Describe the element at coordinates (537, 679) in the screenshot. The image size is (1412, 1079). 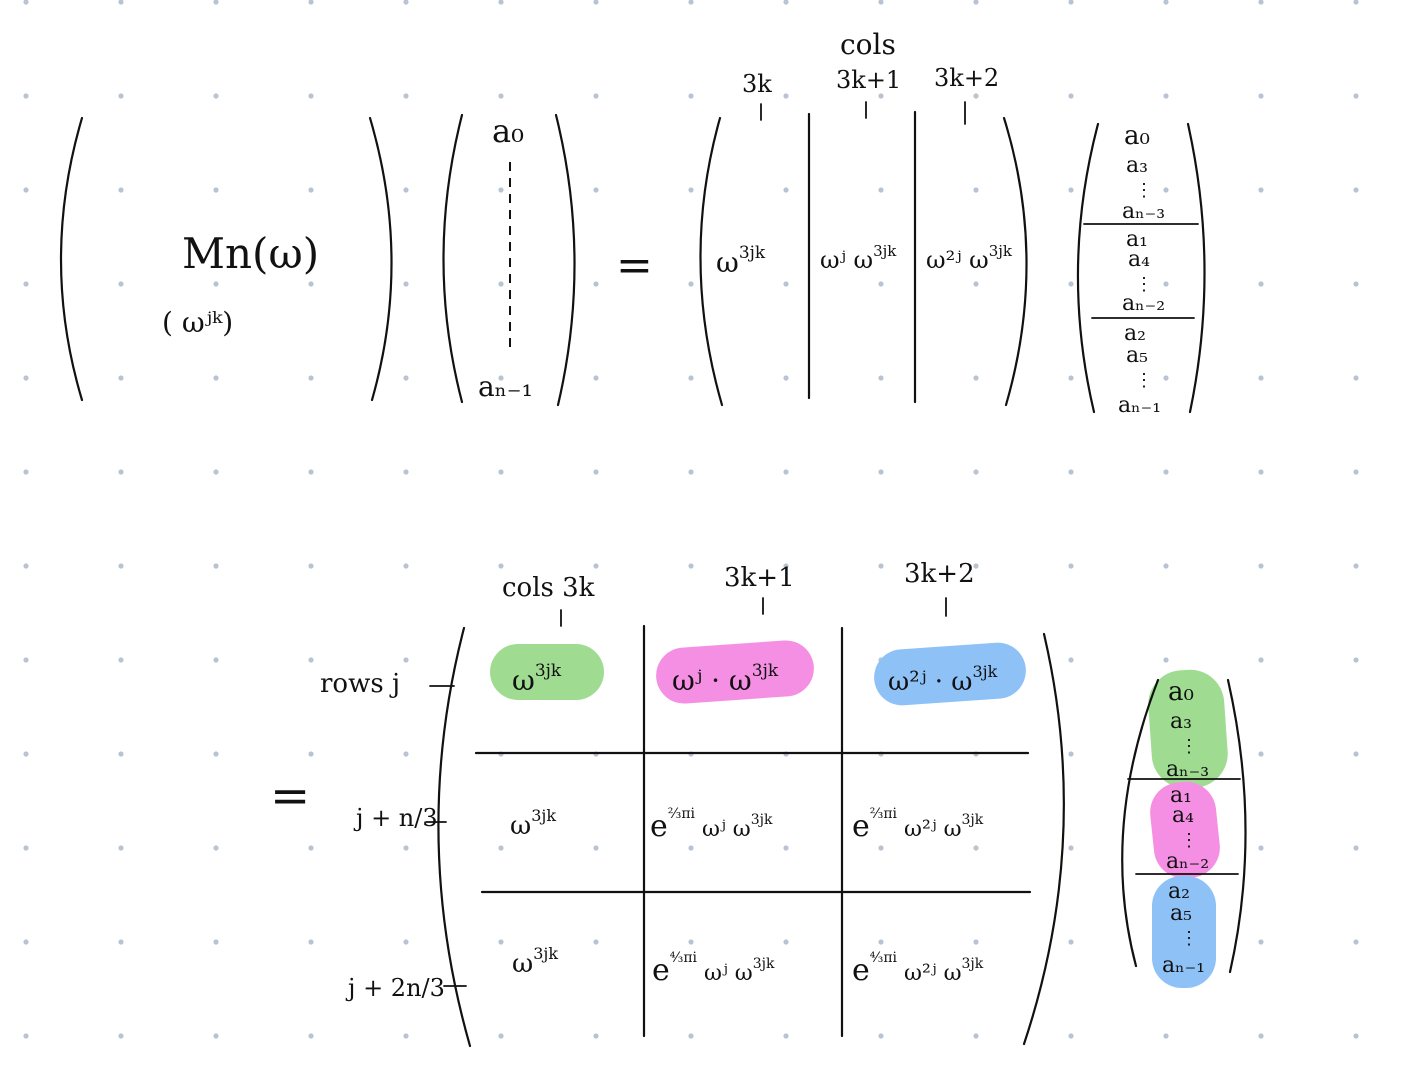
I see `grid-cell-r1c1: ω3jk` at that location.